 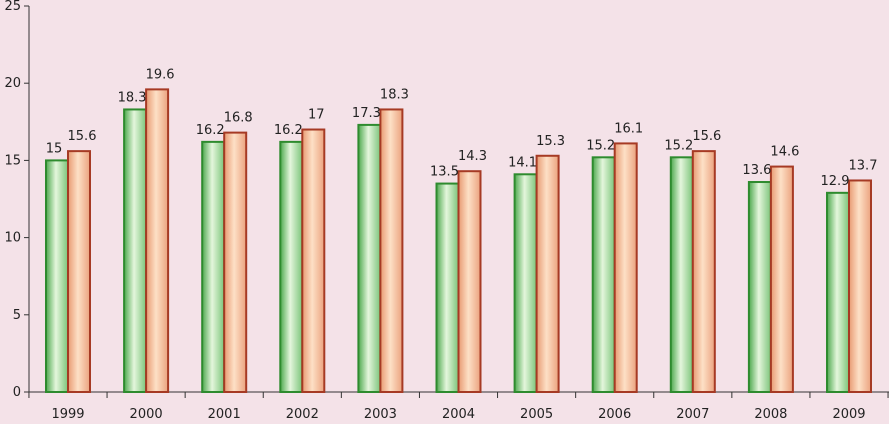 What do you see at coordinates (146, 414) in the screenshot?
I see `x-tick-label: 2000` at bounding box center [146, 414].